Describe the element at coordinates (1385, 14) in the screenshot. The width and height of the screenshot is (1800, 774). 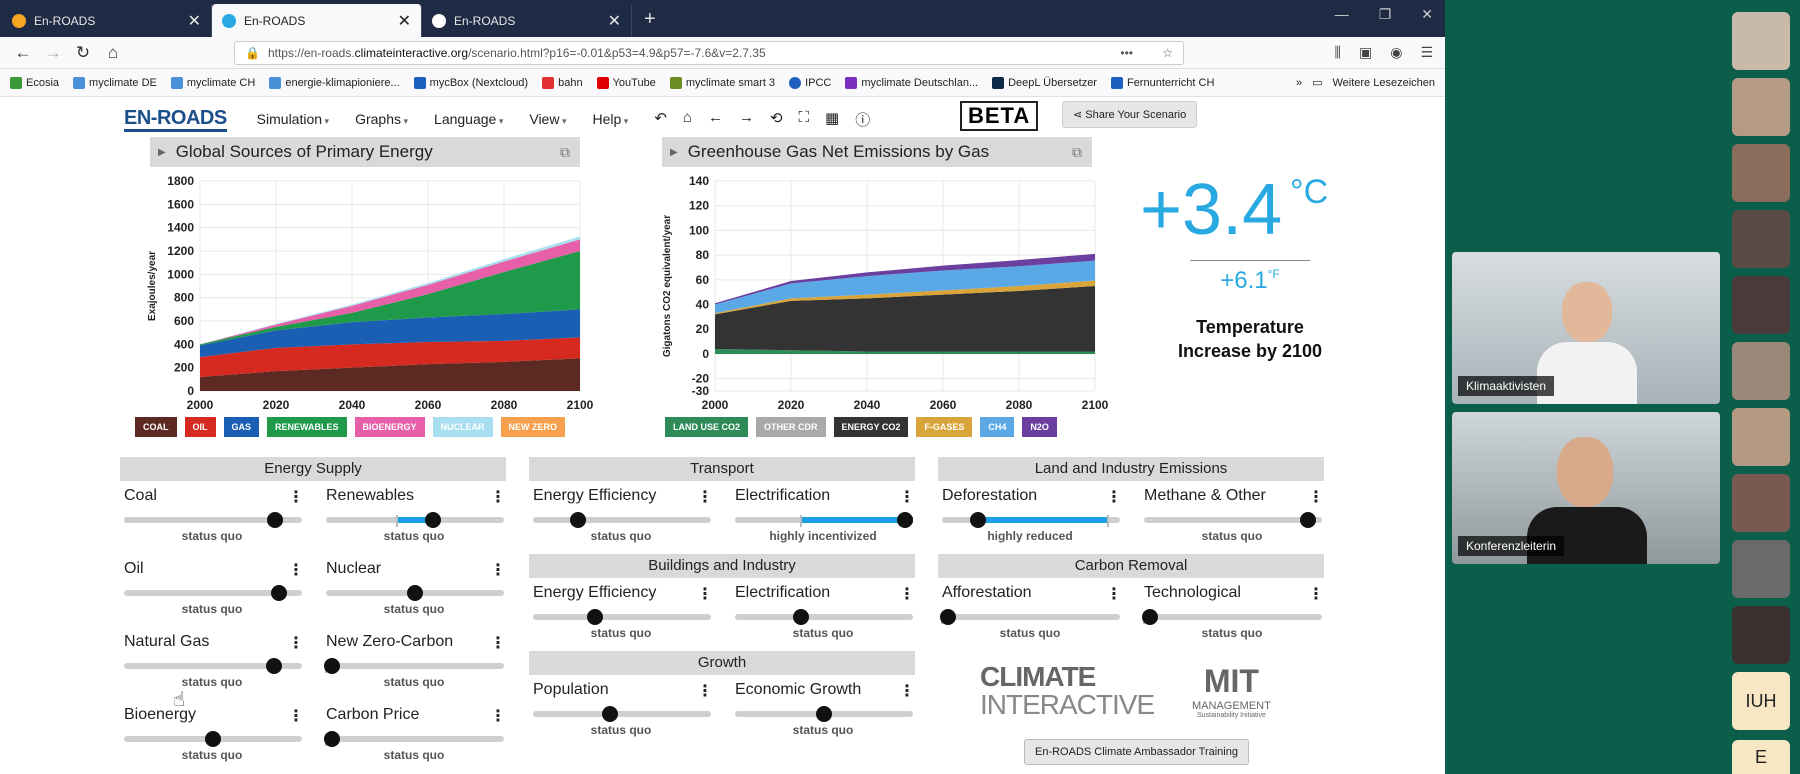
I see `restore-icon: ❐` at that location.